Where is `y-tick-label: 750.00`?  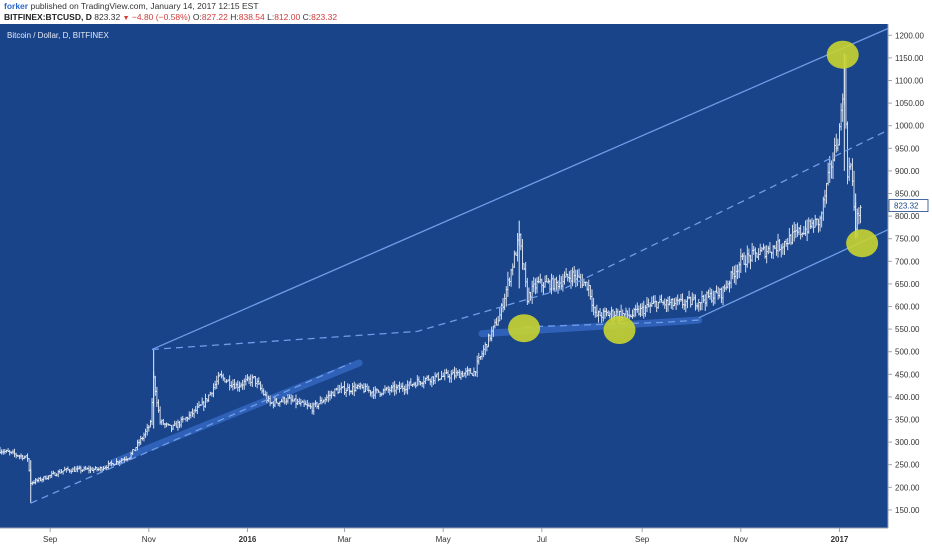
y-tick-label: 750.00 is located at coordinates (907, 239).